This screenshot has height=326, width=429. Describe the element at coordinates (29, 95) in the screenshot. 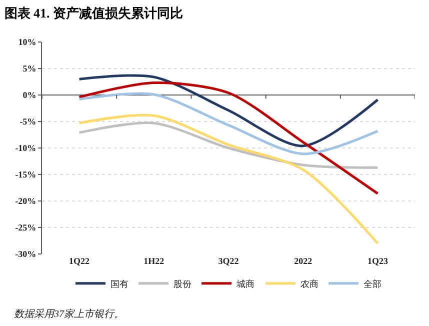

I see `y-tick-label: 0%` at that location.